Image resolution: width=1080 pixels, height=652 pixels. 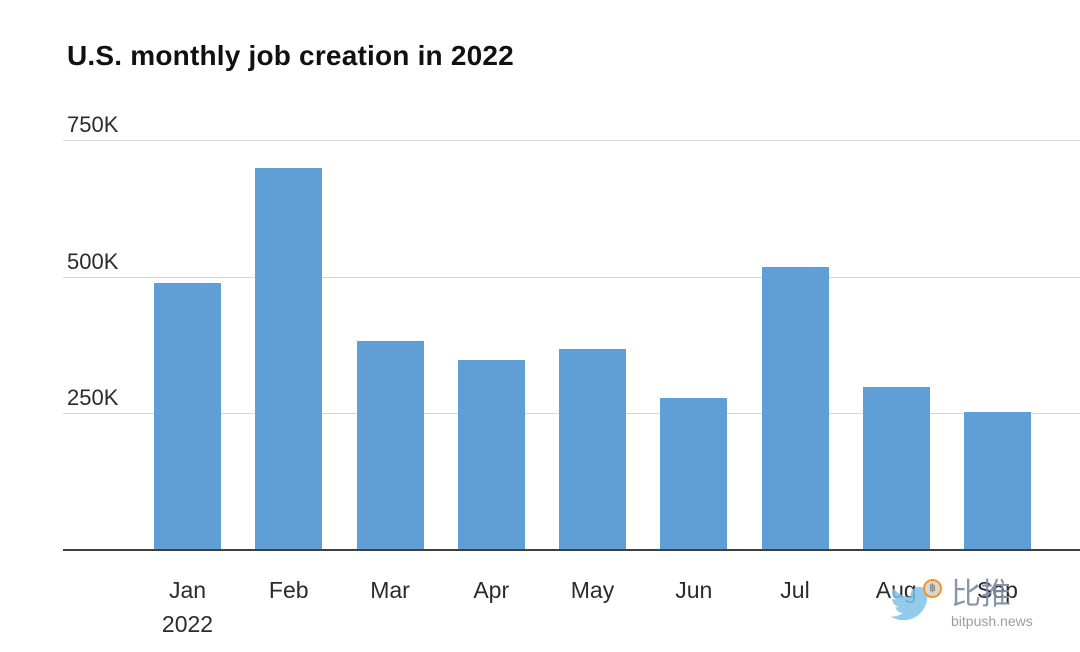 I want to click on brand-domain: bitpush.news, so click(x=992, y=621).